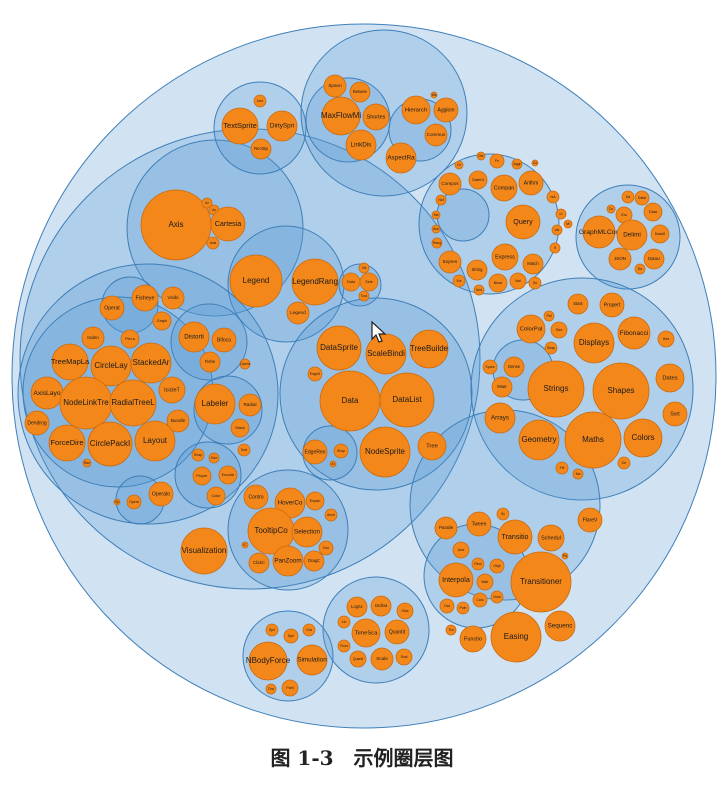 The height and width of the screenshot is (788, 724). I want to click on leaf-label-fibonacci: Fibonacci, so click(634, 333).